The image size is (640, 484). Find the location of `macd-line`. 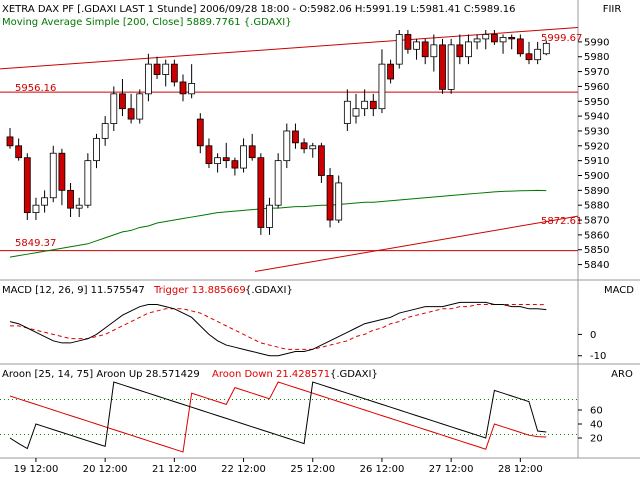

macd-line is located at coordinates (278, 329).